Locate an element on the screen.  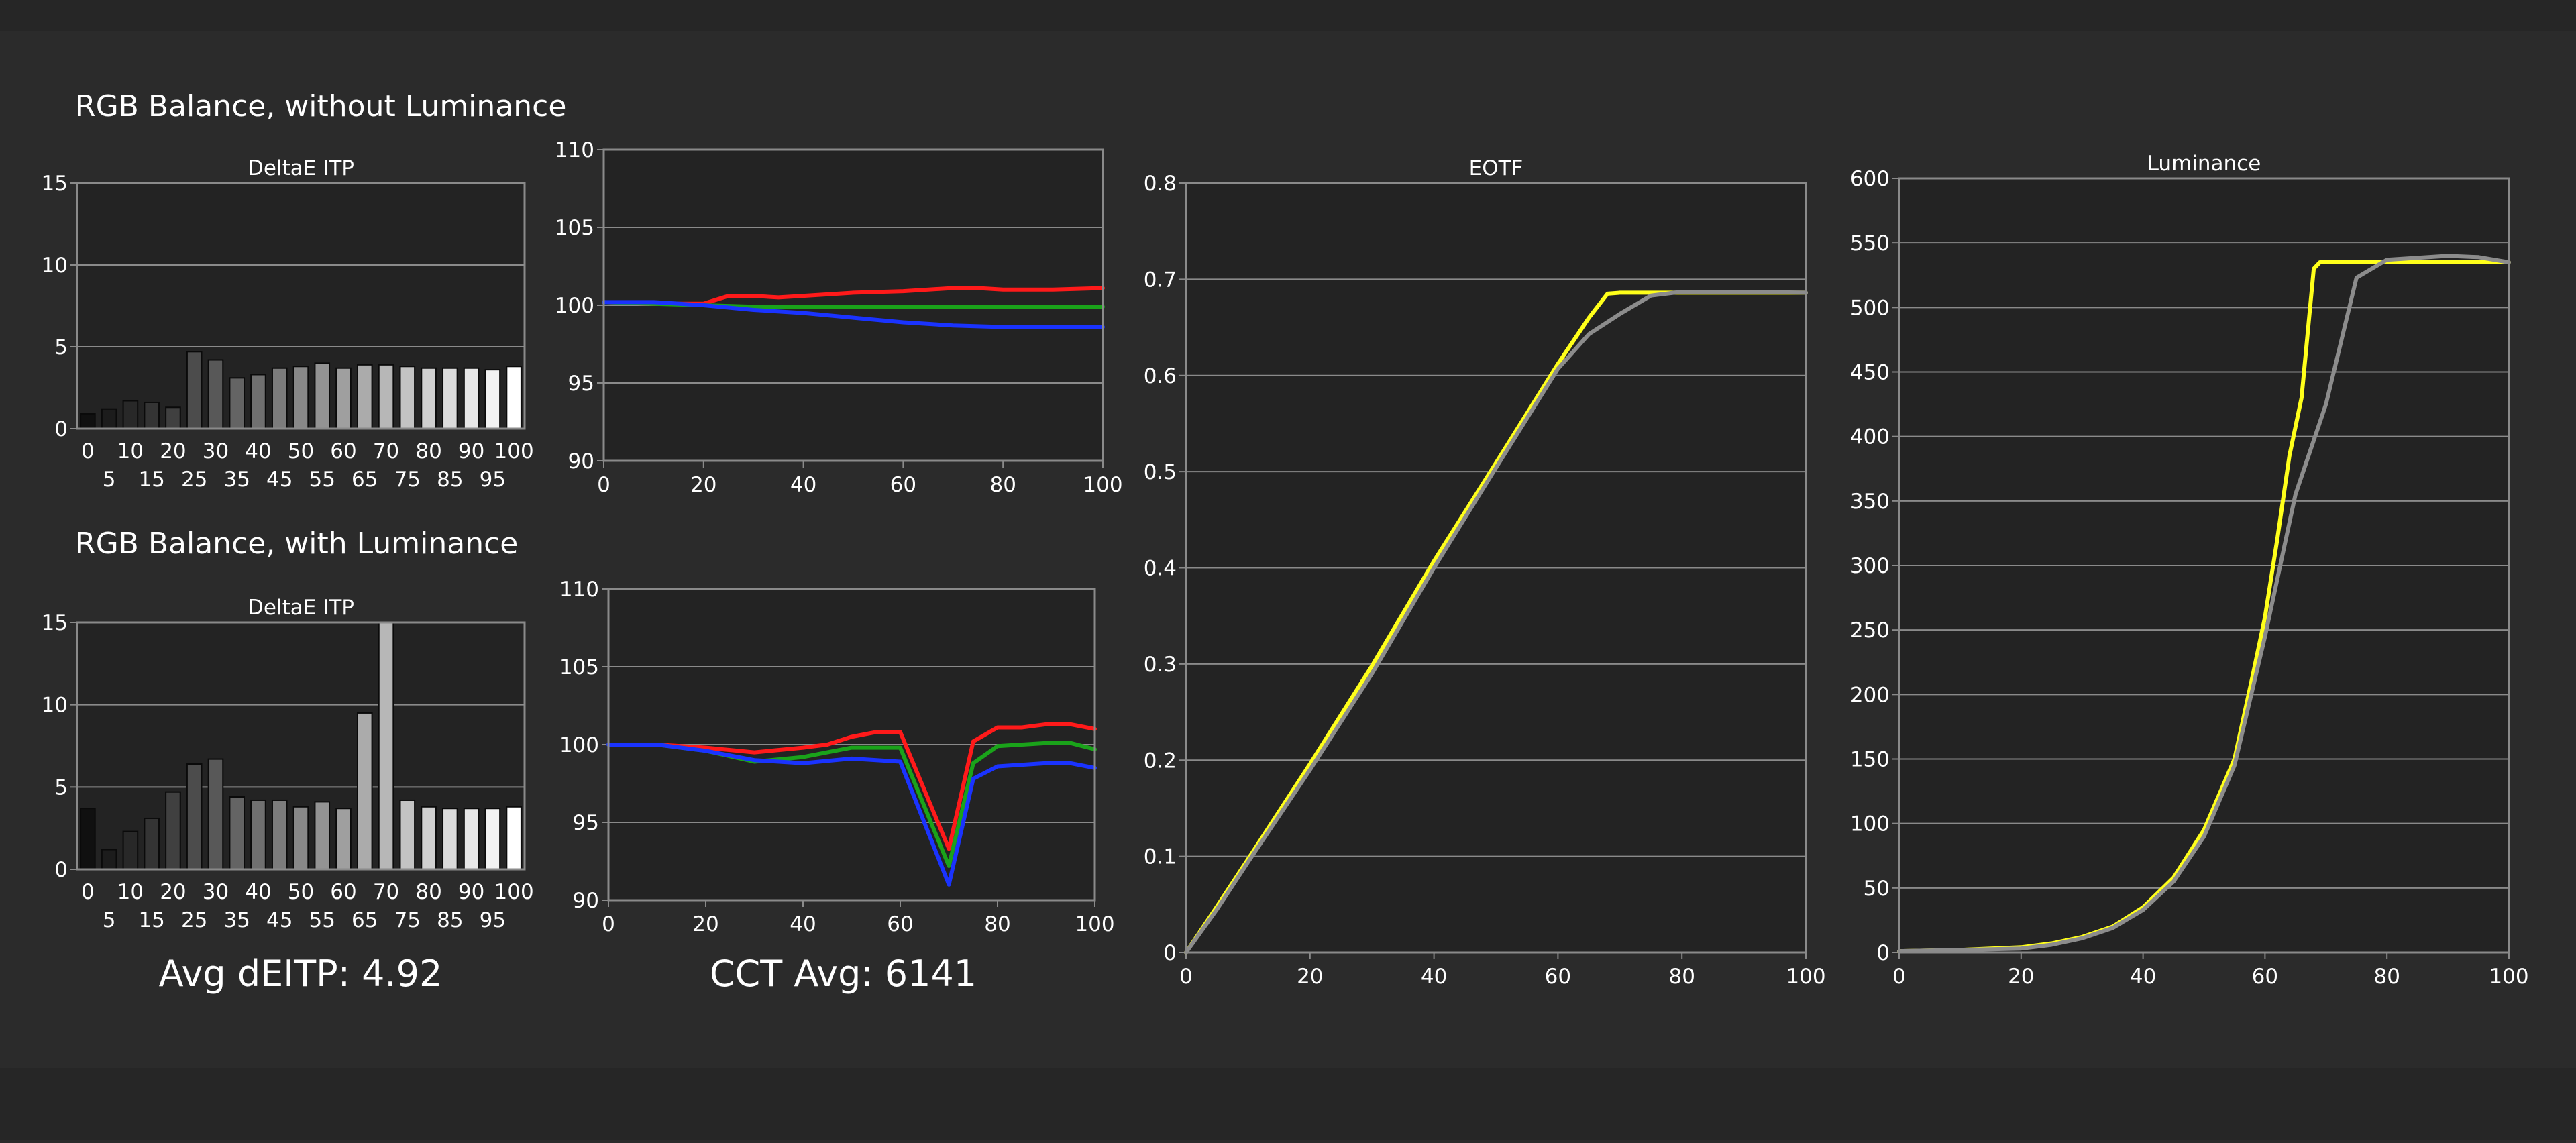
series-line-blue is located at coordinates (851, 815).